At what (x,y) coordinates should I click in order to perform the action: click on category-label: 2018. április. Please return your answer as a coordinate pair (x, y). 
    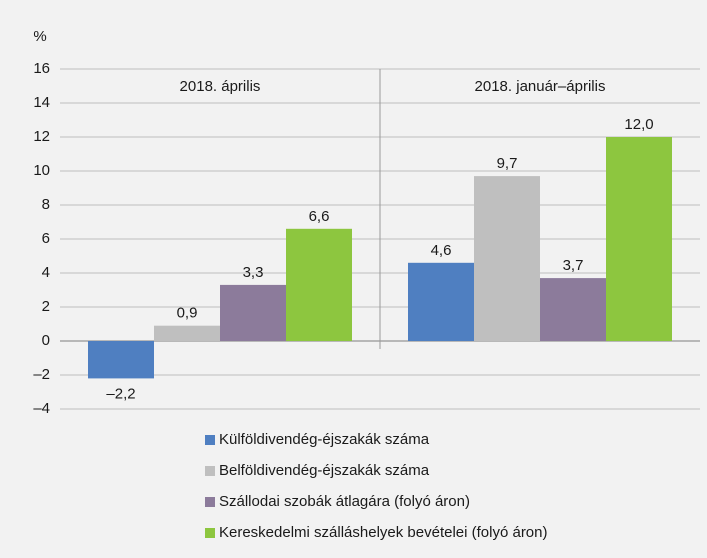
    Looking at the image, I should click on (220, 86).